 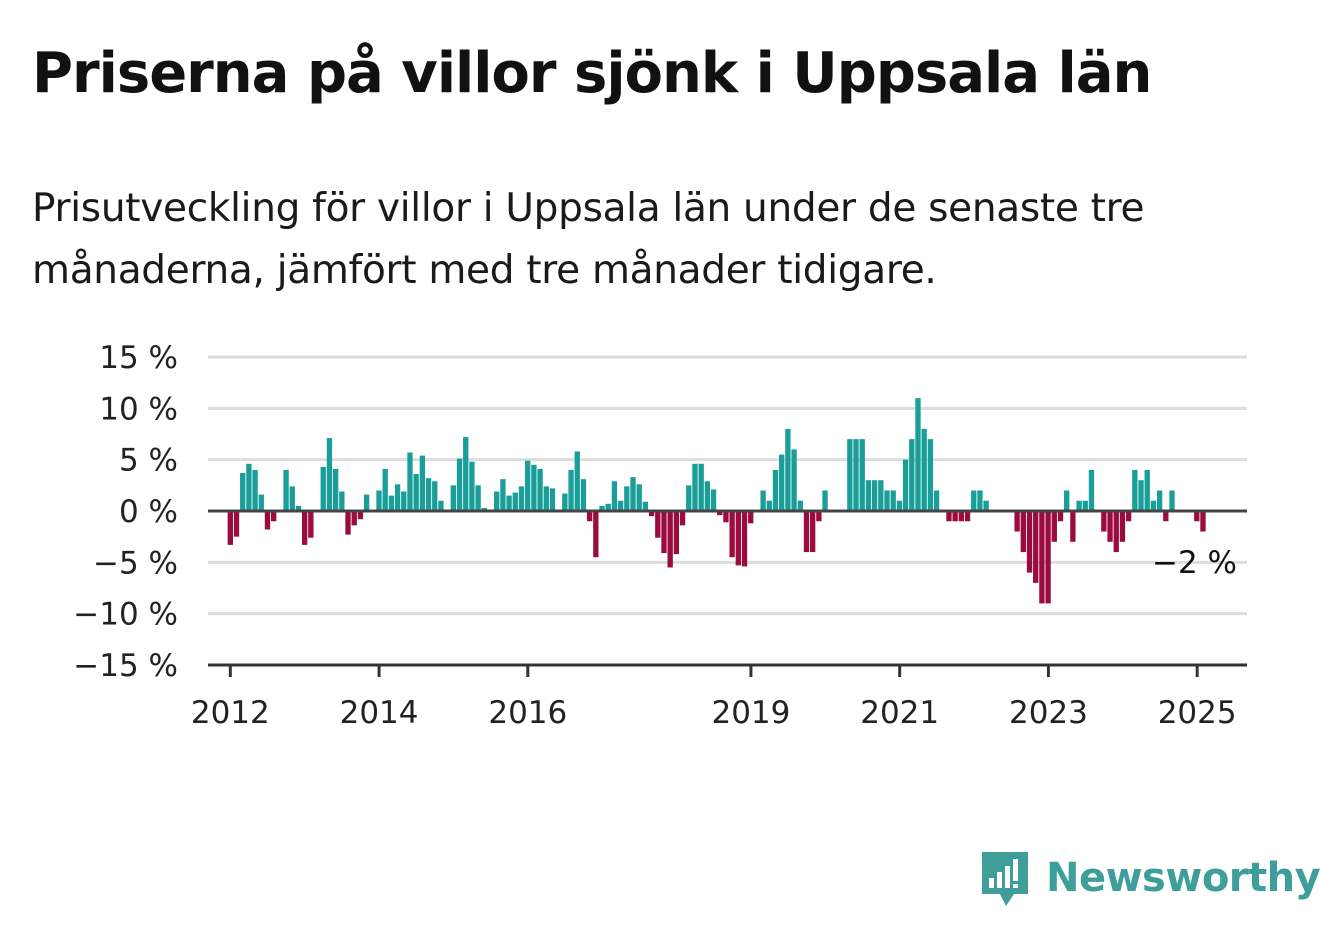 What do you see at coordinates (125, 512) in the screenshot?
I see `y-axis-tick-labels: 15 % 10 % 5 % 0 % −5 % −10 % −15 %` at bounding box center [125, 512].